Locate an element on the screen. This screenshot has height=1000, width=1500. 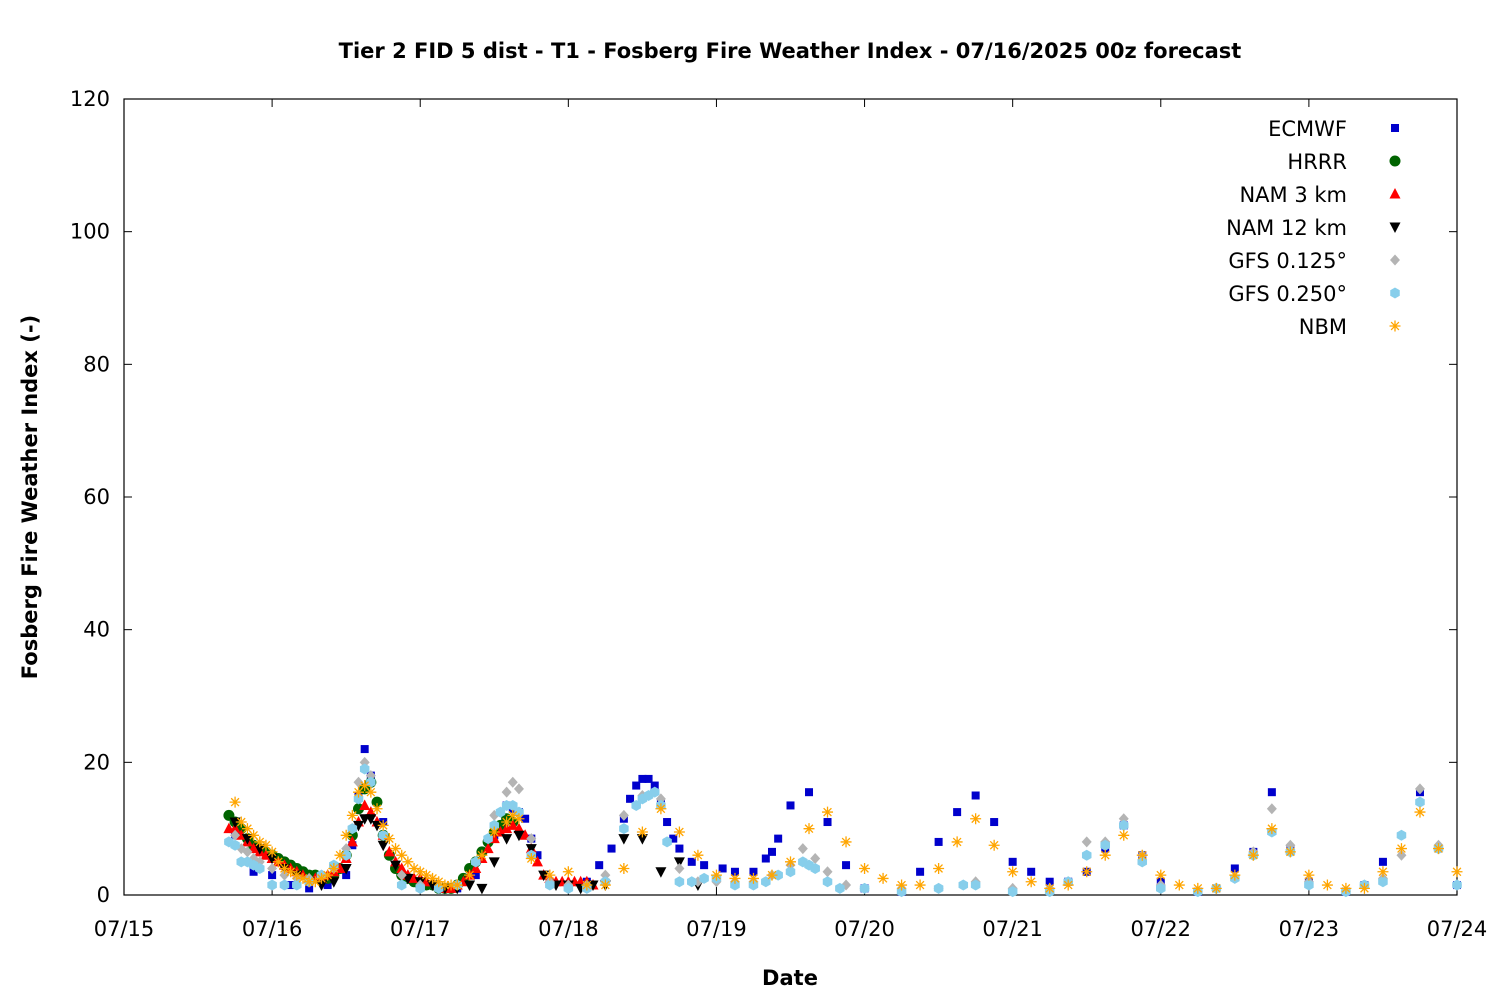
legend-marker-nam-3-km is located at coordinates (1395, 193).